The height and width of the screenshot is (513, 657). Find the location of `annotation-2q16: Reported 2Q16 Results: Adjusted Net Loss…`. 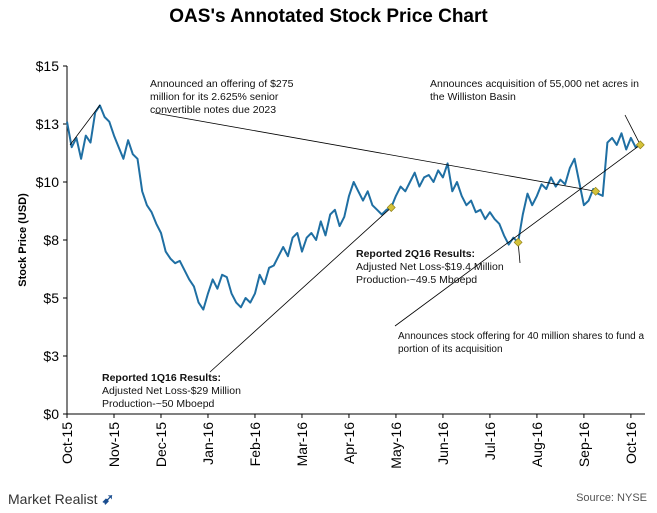

annotation-2q16: Reported 2Q16 Results: Adjusted Net Loss… is located at coordinates (430, 267).